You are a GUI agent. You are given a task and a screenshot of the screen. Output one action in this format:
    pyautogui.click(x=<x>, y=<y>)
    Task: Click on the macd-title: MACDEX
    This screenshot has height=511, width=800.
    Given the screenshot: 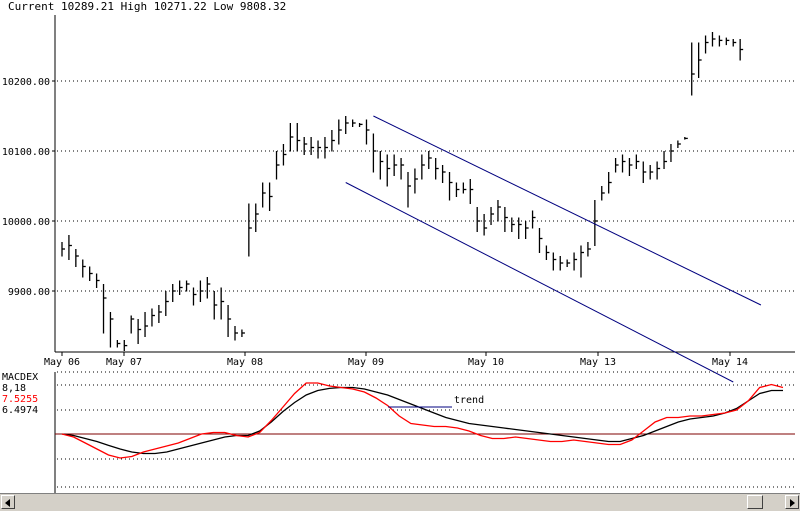 What is the action you would take?
    pyautogui.click(x=20, y=377)
    